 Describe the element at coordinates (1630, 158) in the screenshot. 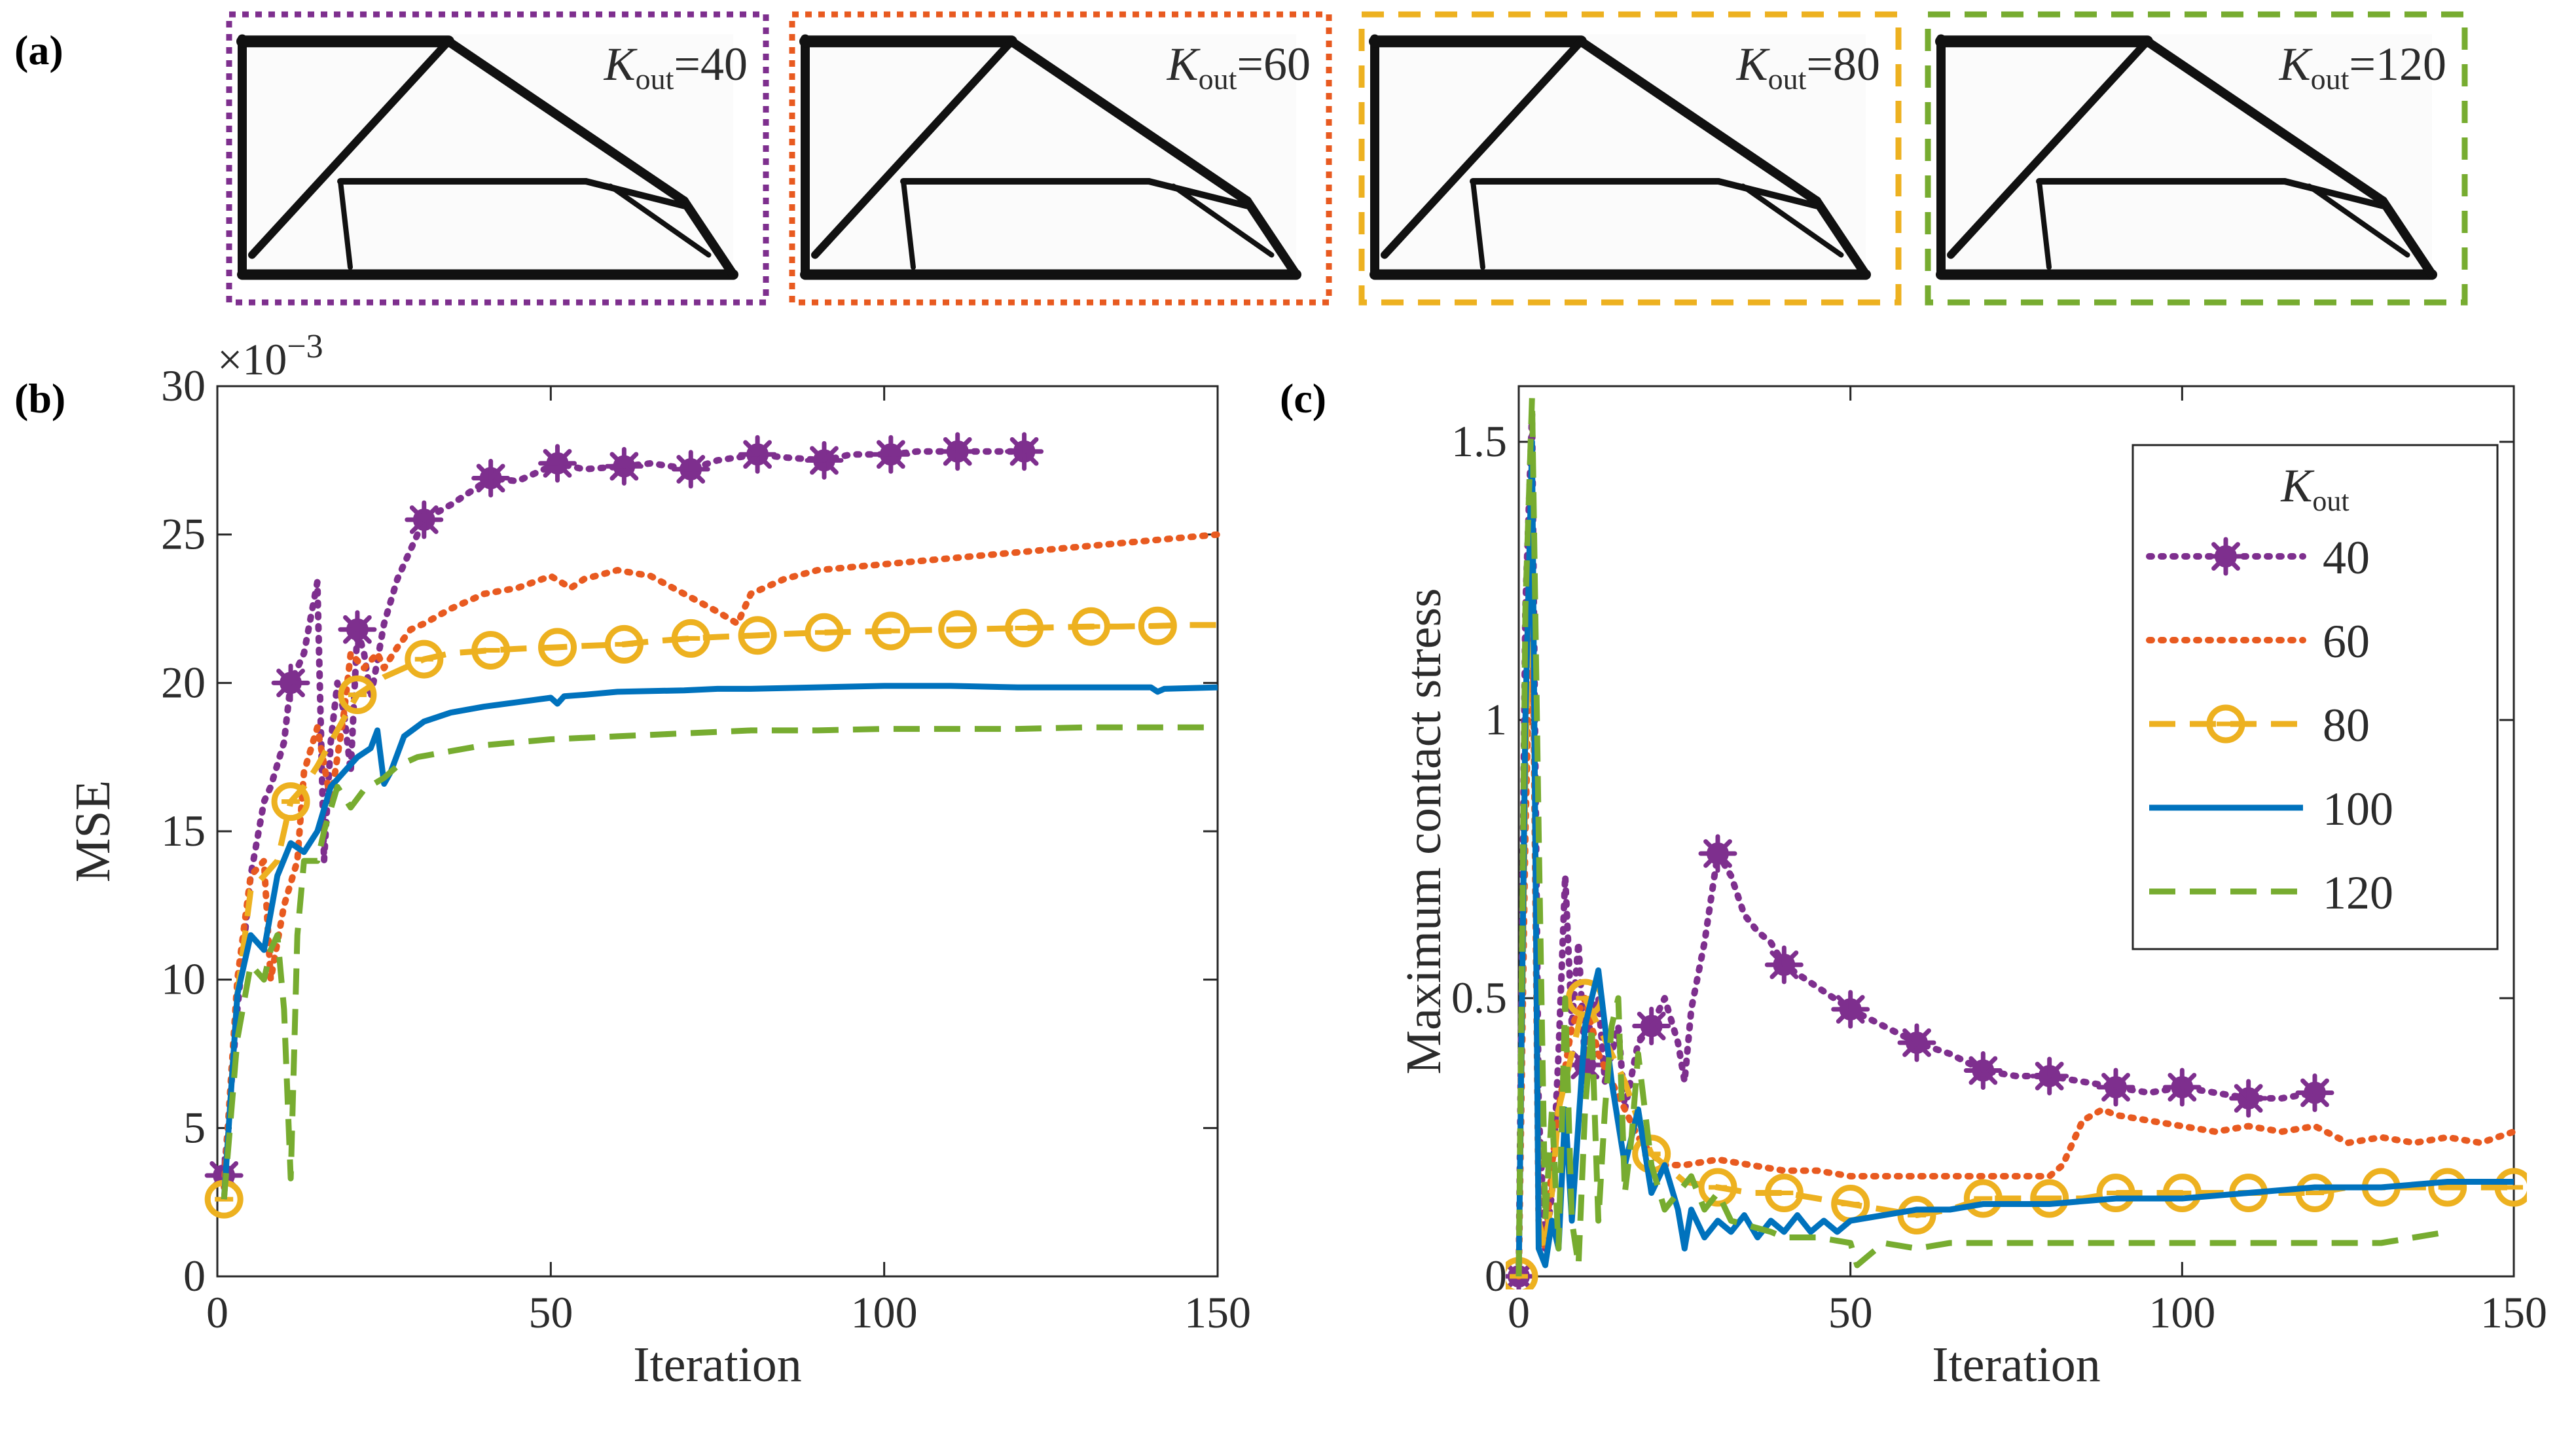

I see `design-thumb-2: Kout=80` at that location.